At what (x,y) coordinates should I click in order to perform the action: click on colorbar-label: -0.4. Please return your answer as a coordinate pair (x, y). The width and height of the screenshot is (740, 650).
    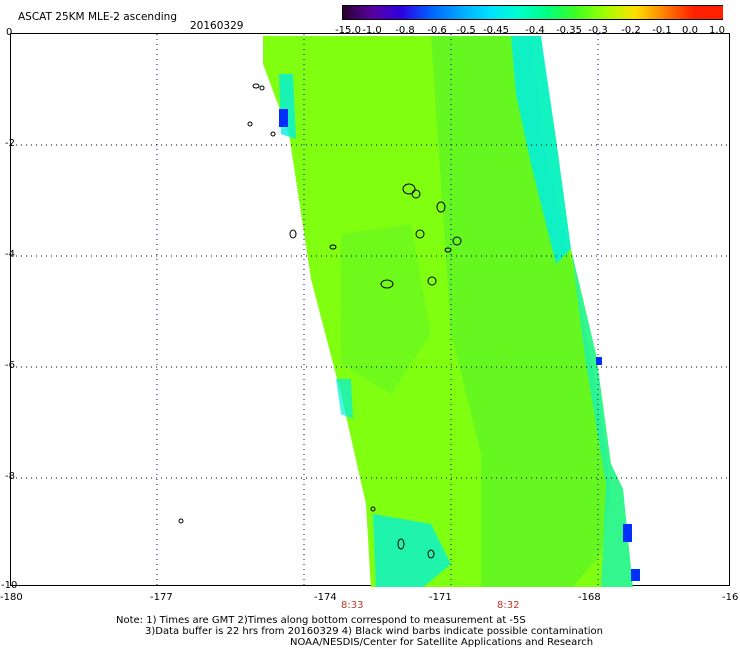
    Looking at the image, I should click on (535, 30).